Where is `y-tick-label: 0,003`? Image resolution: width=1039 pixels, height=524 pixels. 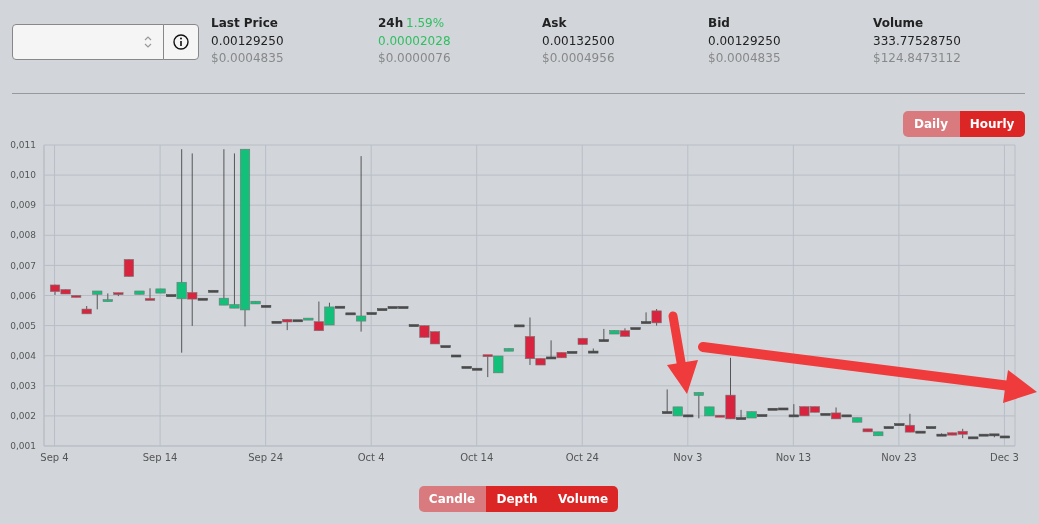
y-tick-label: 0,003 is located at coordinates (23, 385).